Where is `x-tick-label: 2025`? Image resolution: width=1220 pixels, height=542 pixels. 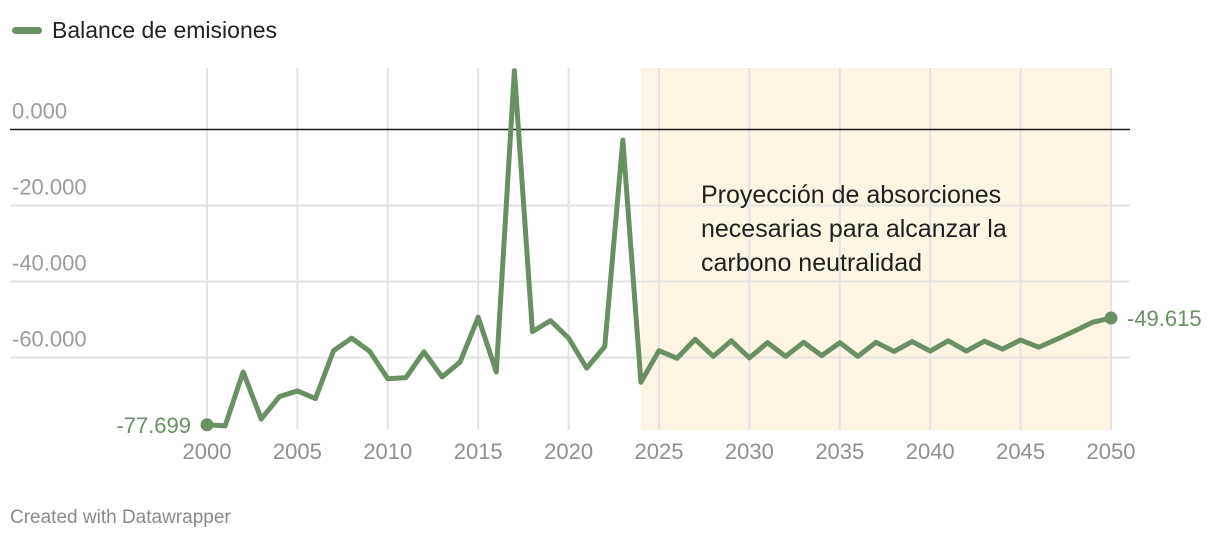
x-tick-label: 2025 is located at coordinates (659, 451).